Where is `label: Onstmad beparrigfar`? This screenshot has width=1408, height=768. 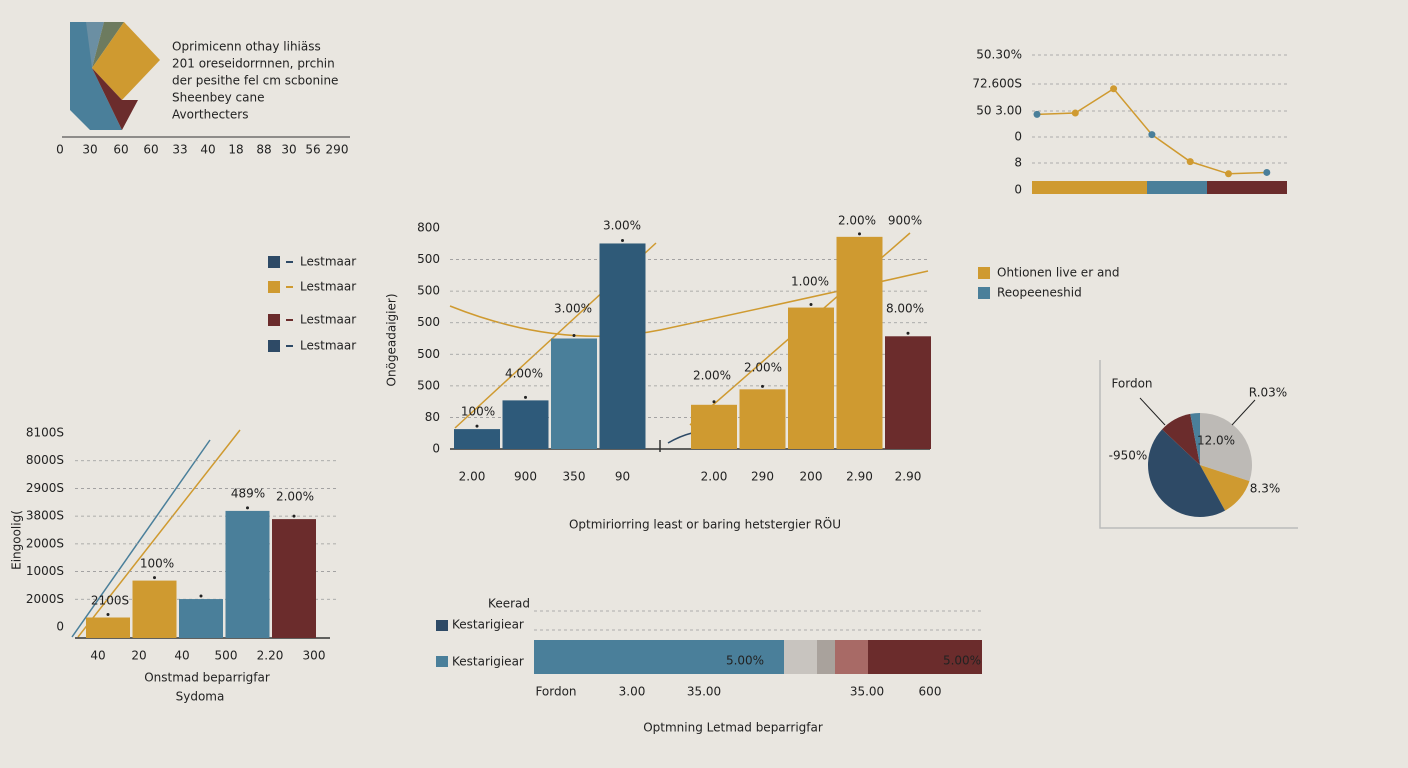 label: Onstmad beparrigfar is located at coordinates (207, 678).